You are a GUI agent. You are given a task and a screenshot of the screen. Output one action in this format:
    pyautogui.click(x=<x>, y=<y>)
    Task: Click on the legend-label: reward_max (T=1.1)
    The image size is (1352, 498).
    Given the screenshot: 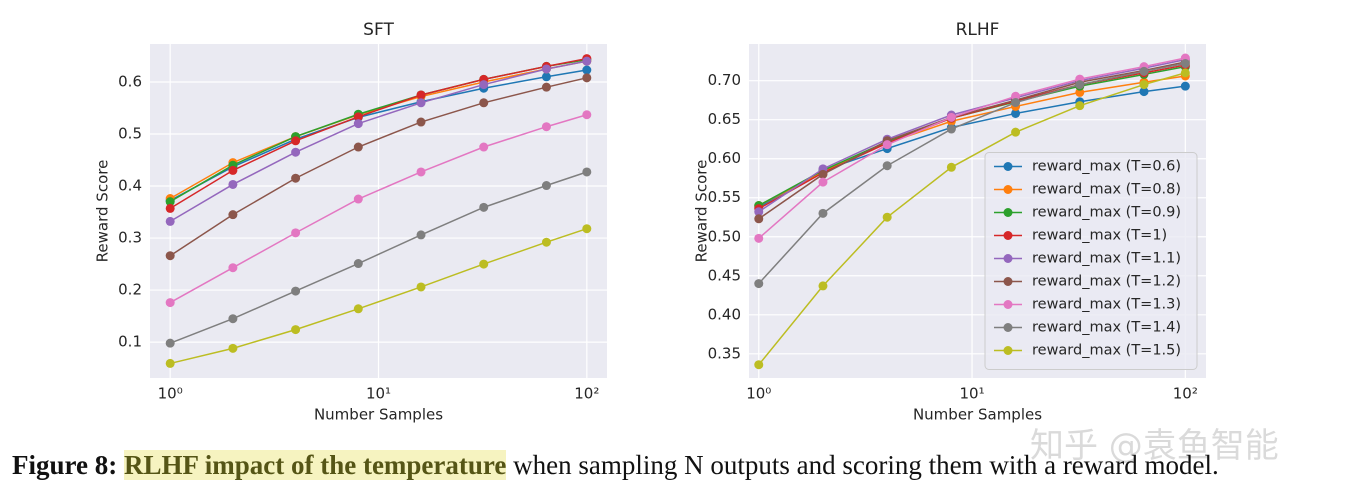 What is the action you would take?
    pyautogui.click(x=1106, y=259)
    